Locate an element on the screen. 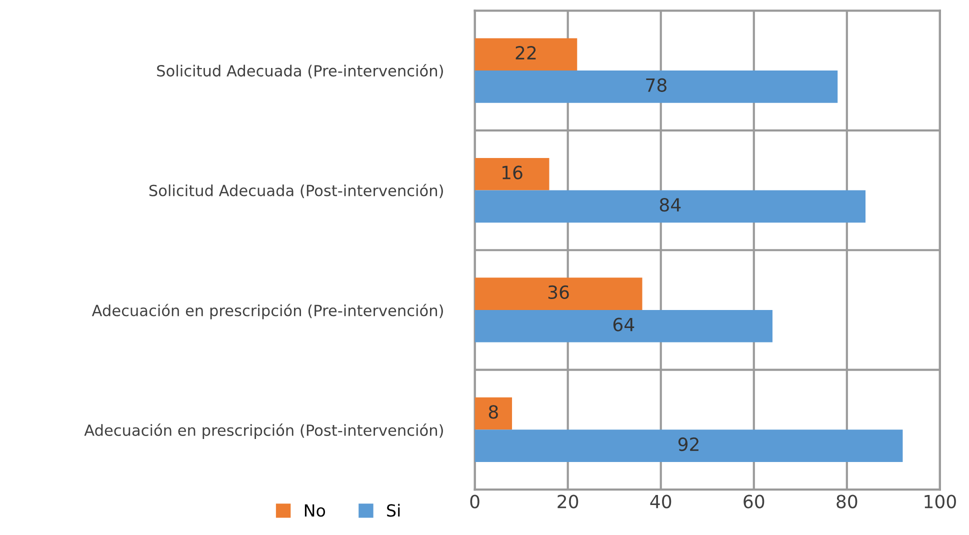 The height and width of the screenshot is (535, 969). data-label: 22 is located at coordinates (526, 53).